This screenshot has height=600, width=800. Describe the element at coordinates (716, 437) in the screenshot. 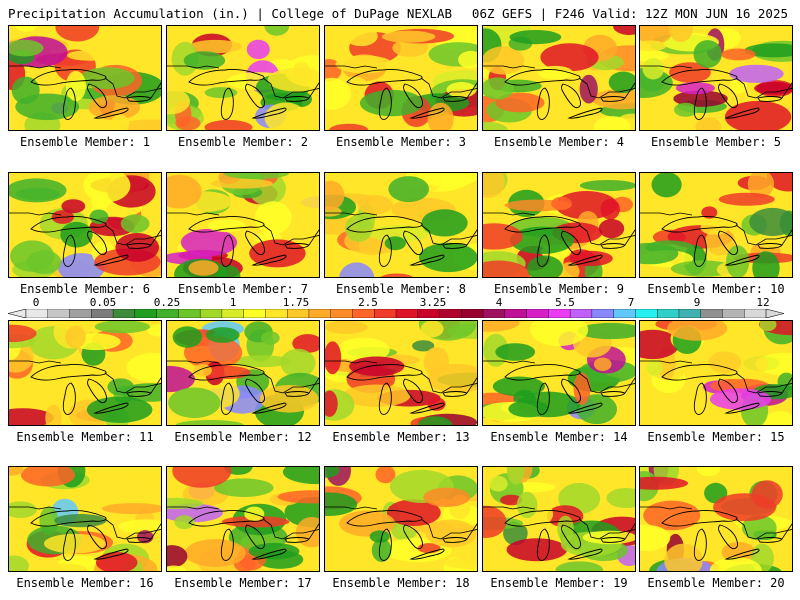

I see `ensemble-member-label: Ensemble Member: 15` at that location.